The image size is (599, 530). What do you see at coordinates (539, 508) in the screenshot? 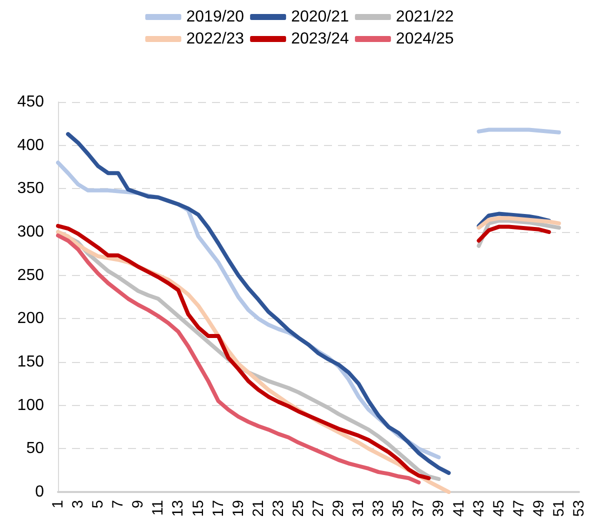
I see `x-tick-label: 49` at bounding box center [539, 508].